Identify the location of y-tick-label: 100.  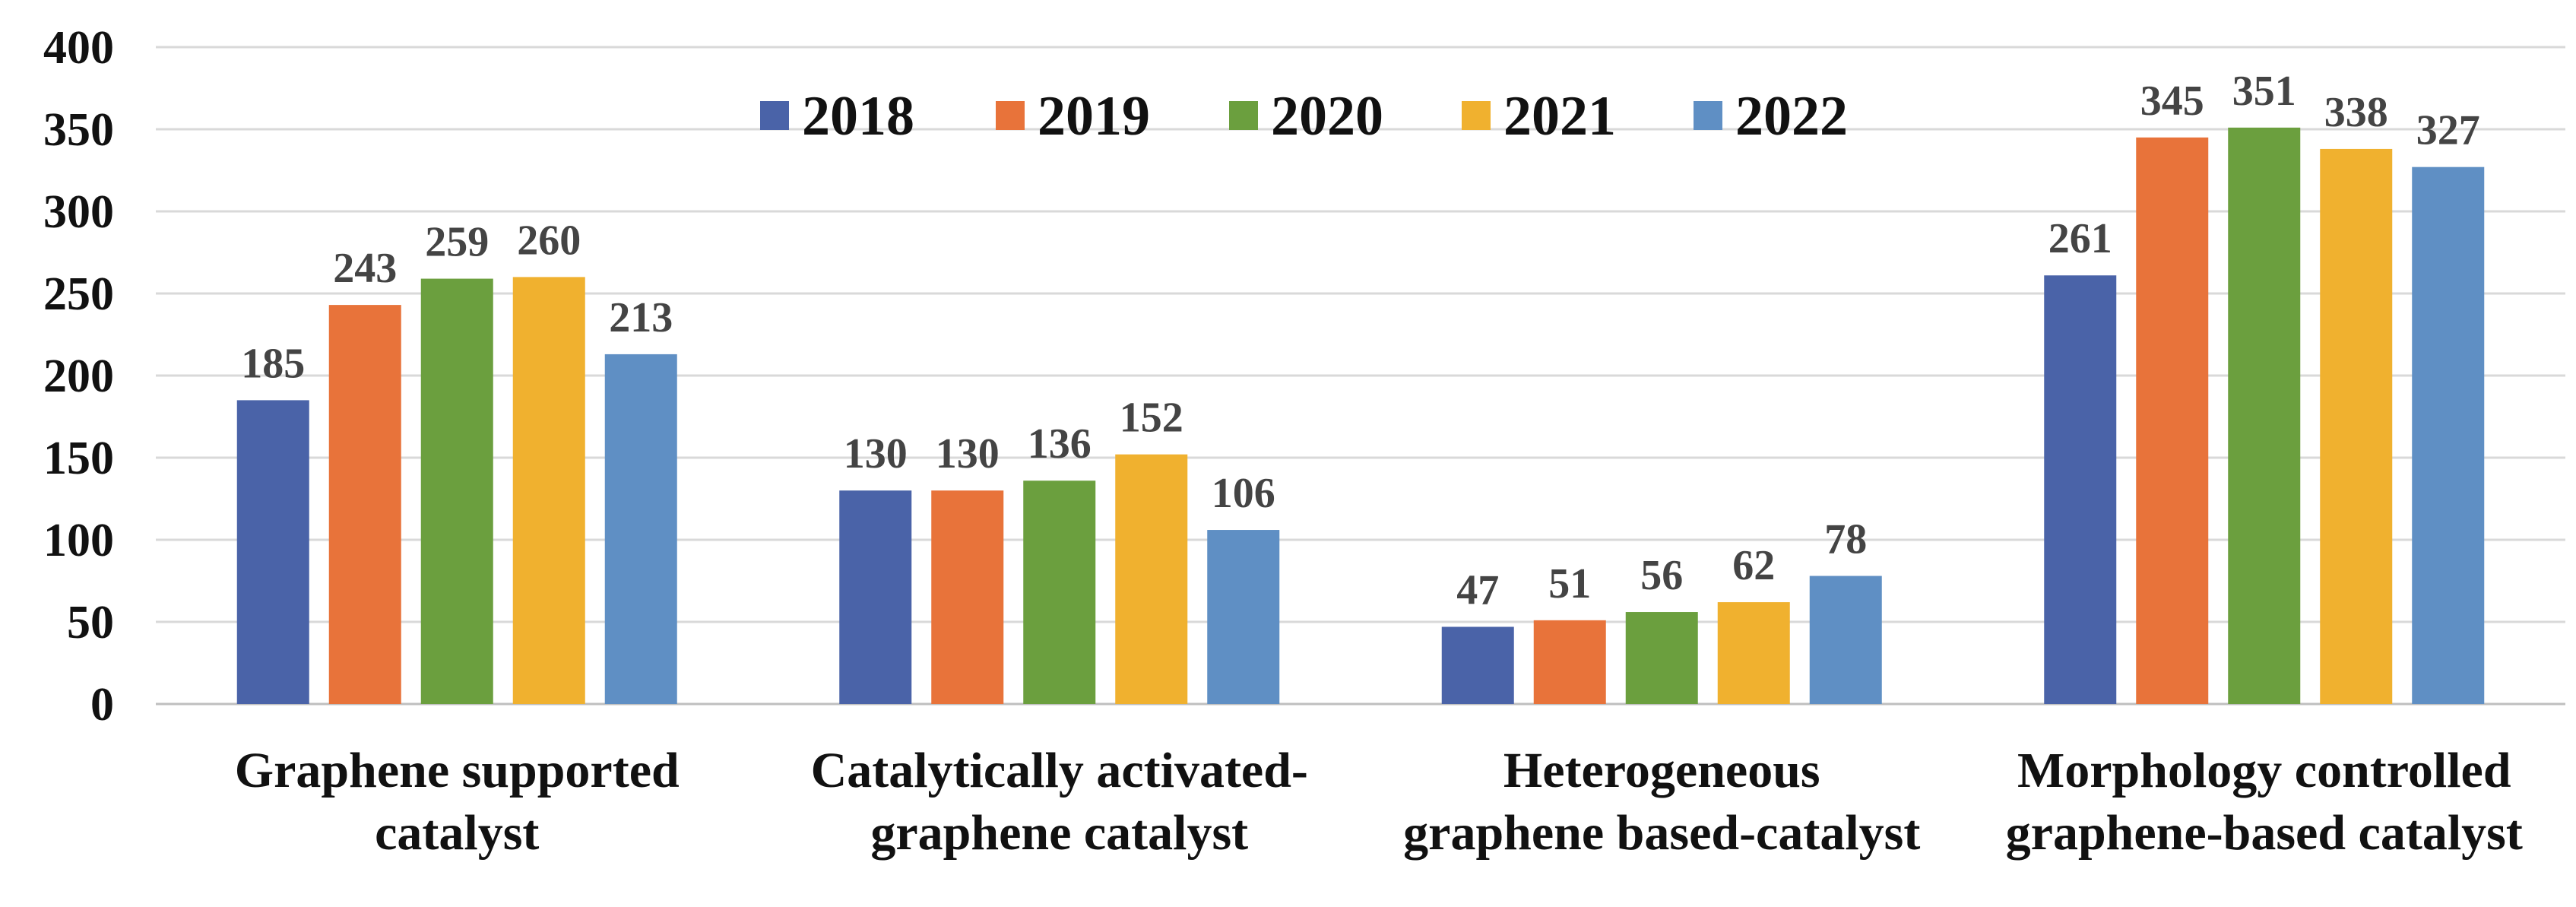
(78, 541).